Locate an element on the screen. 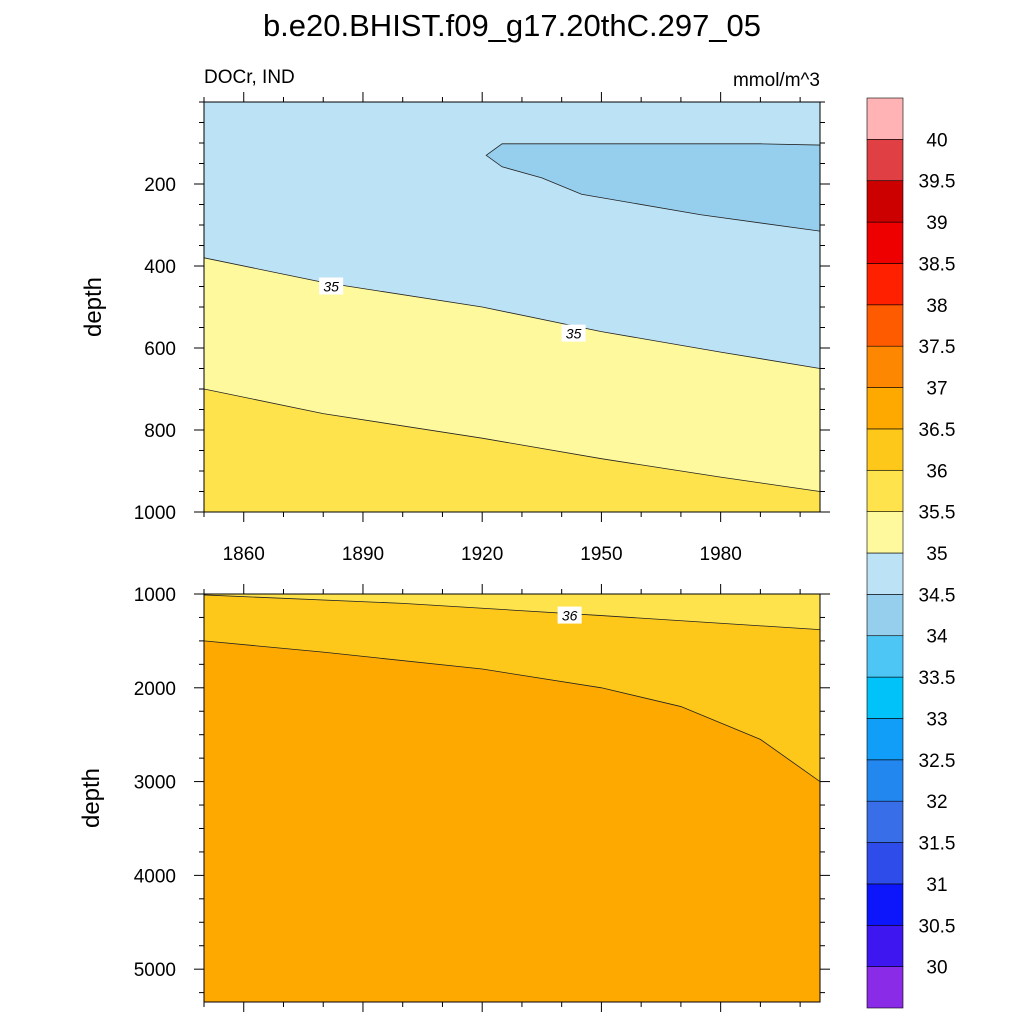  colorbar-label: 38.5 is located at coordinates (937, 264).